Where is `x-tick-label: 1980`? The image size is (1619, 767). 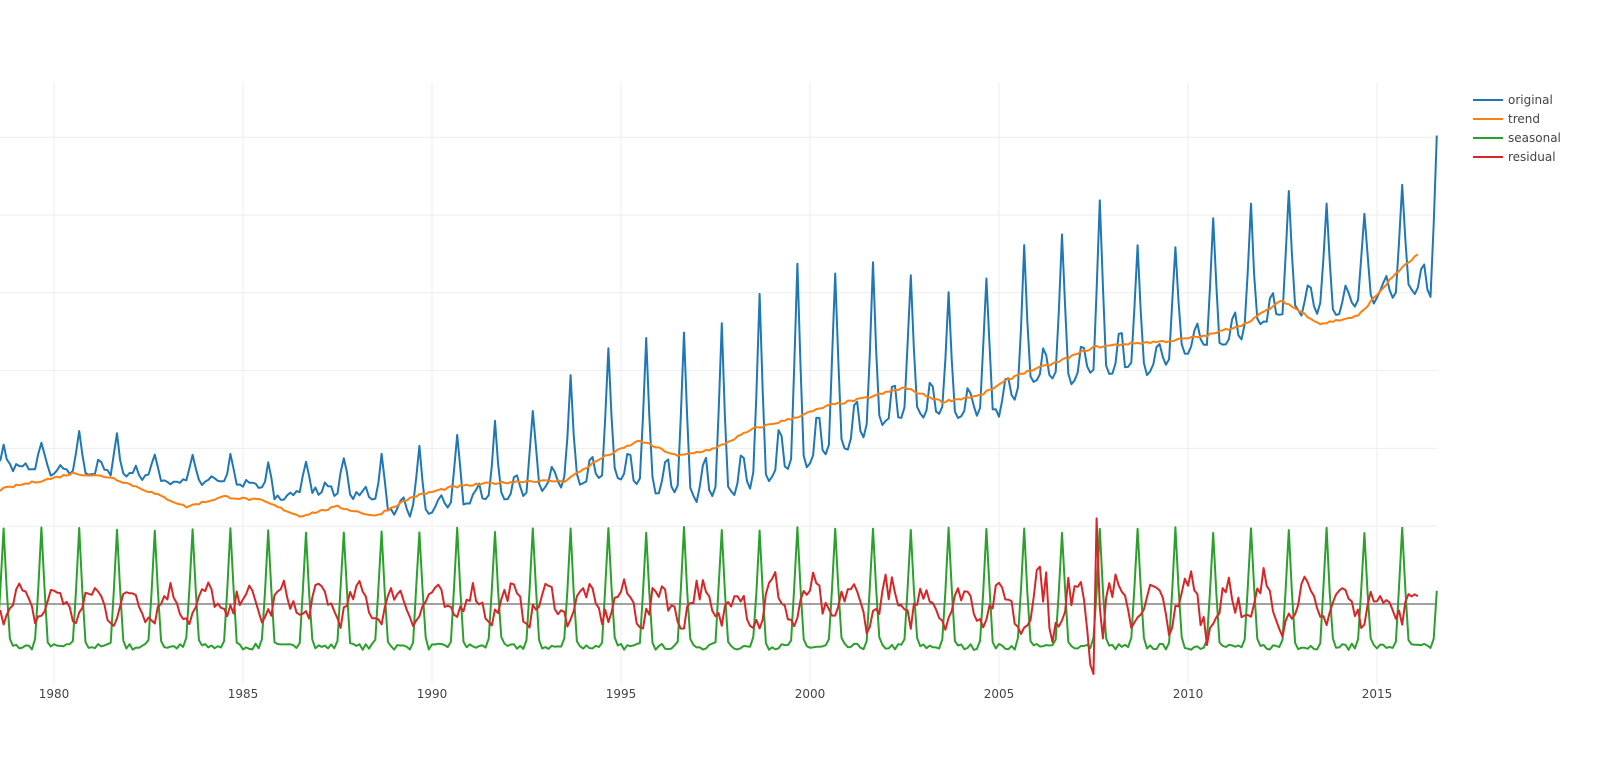 x-tick-label: 1980 is located at coordinates (54, 694).